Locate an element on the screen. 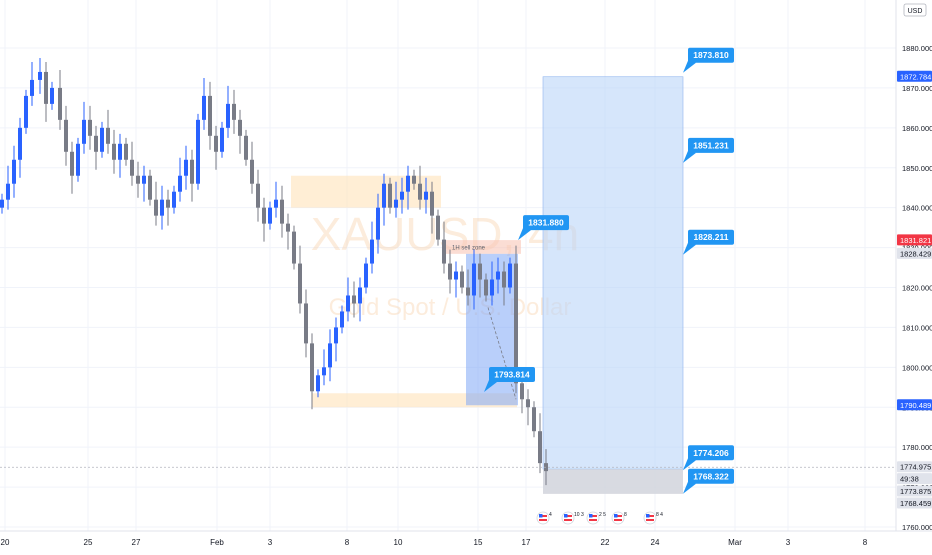 The width and height of the screenshot is (932, 555). price-callout-label: 1768.322 is located at coordinates (711, 476).